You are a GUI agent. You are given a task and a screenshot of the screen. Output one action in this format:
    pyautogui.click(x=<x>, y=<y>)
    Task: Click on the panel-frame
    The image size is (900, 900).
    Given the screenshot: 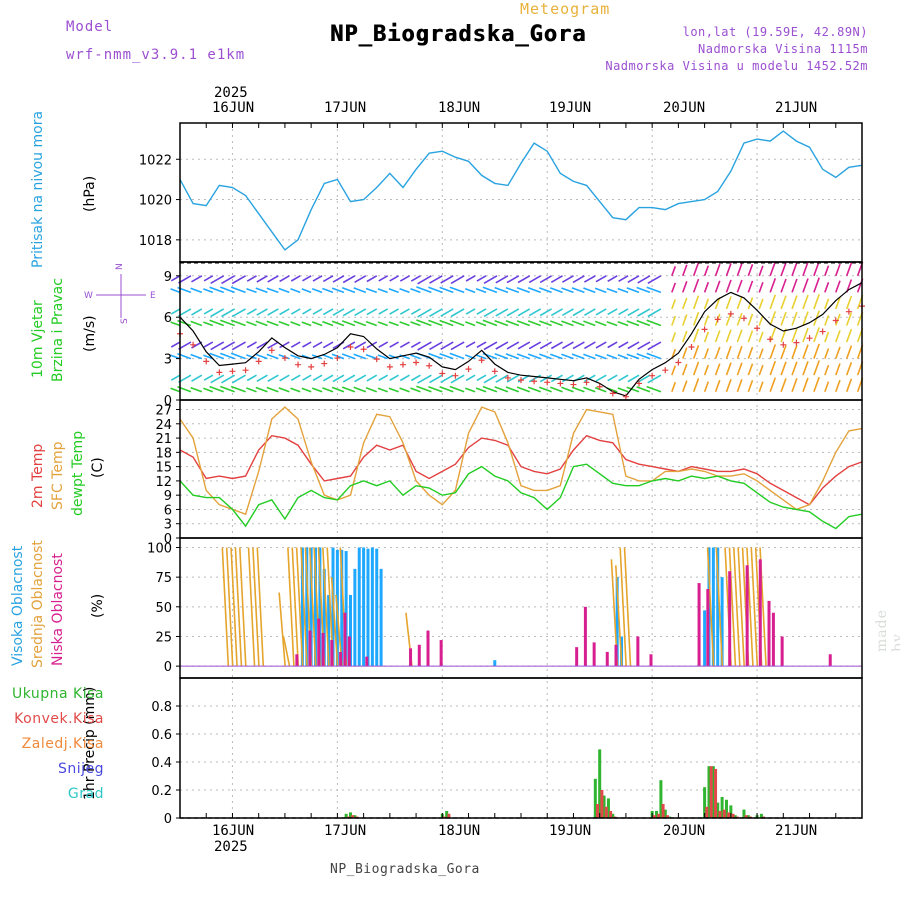 What is the action you would take?
    pyautogui.click(x=521, y=469)
    